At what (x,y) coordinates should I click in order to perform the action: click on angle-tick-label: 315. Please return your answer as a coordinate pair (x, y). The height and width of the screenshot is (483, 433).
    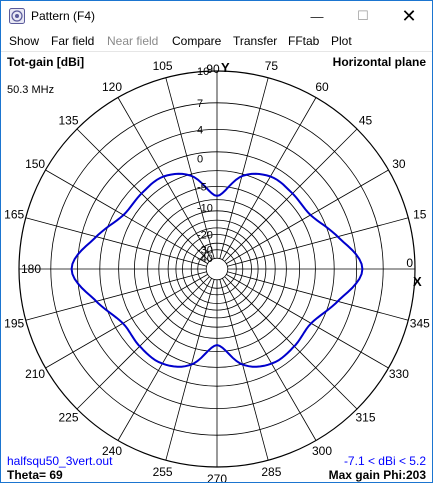
    Looking at the image, I should click on (365, 418).